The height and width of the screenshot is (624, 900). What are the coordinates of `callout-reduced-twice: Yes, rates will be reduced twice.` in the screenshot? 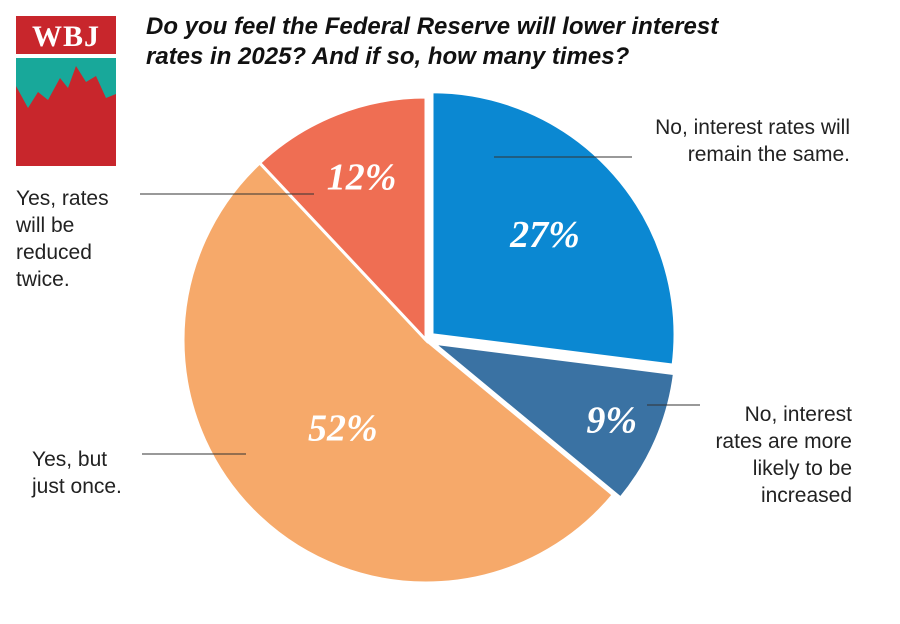 It's located at (86, 239).